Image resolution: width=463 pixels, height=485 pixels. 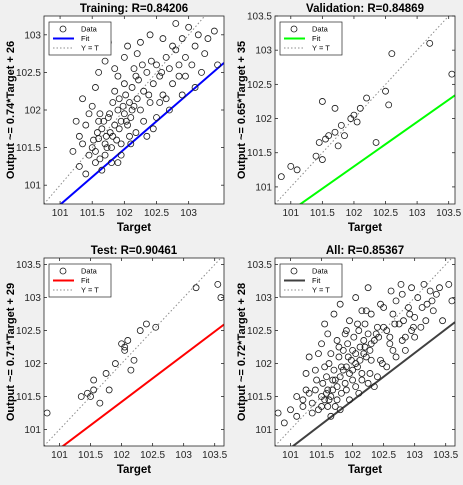 What do you see at coordinates (214, 455) in the screenshot?
I see `x-tick-label: 103.5` at bounding box center [214, 455].